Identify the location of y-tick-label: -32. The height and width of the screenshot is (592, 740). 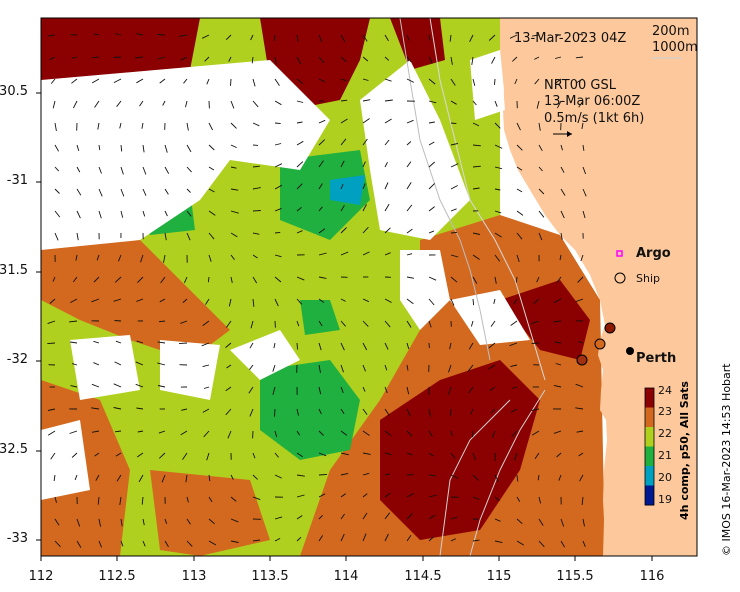
(17, 359).